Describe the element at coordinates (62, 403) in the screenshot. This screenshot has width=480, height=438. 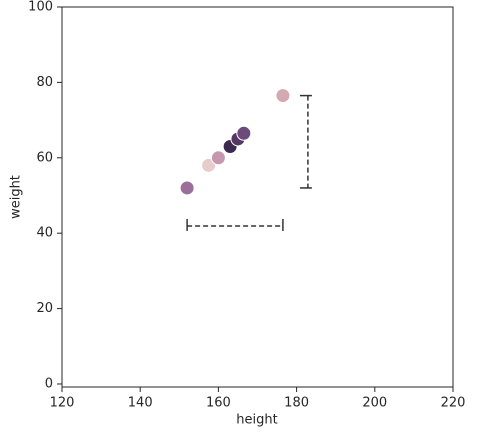
I see `x-tick-label: 120` at that location.